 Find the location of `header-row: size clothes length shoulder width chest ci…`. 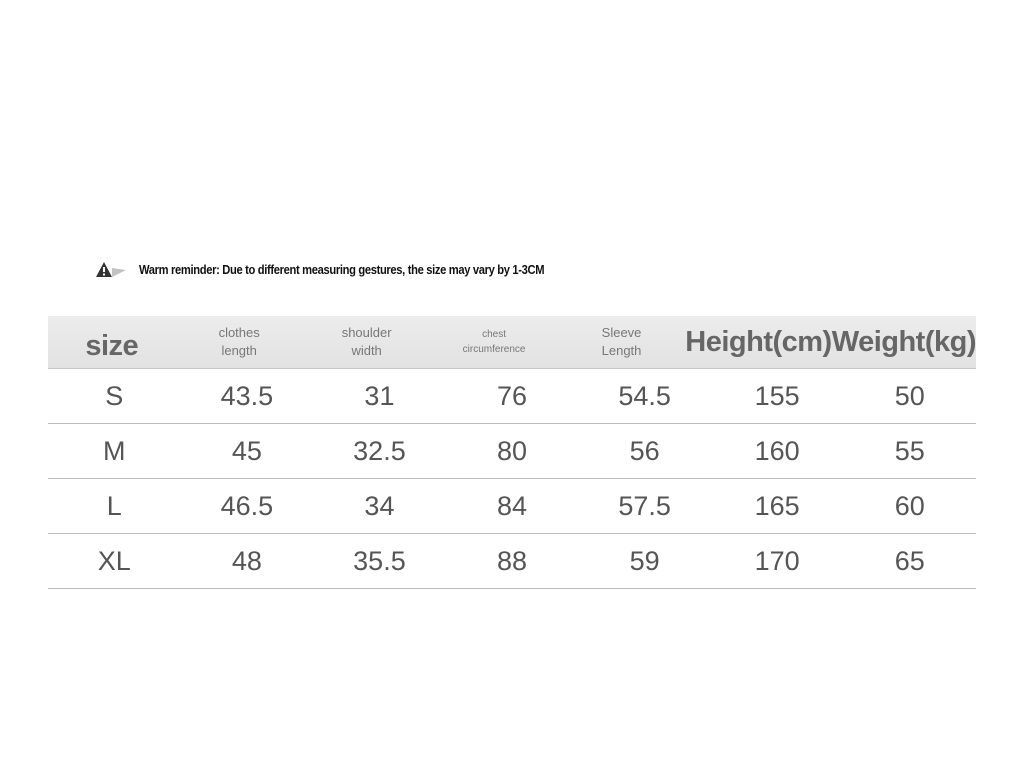

header-row: size clothes length shoulder width chest ci… is located at coordinates (512, 342).